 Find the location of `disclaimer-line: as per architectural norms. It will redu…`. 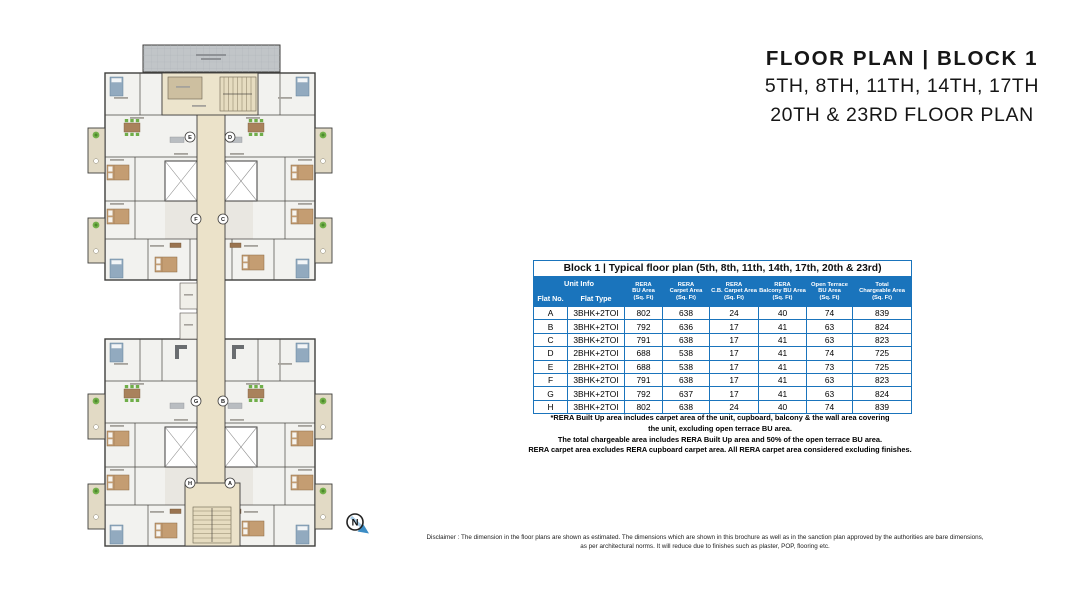

disclaimer-line: as per architectural norms. It will redu… is located at coordinates (705, 546).